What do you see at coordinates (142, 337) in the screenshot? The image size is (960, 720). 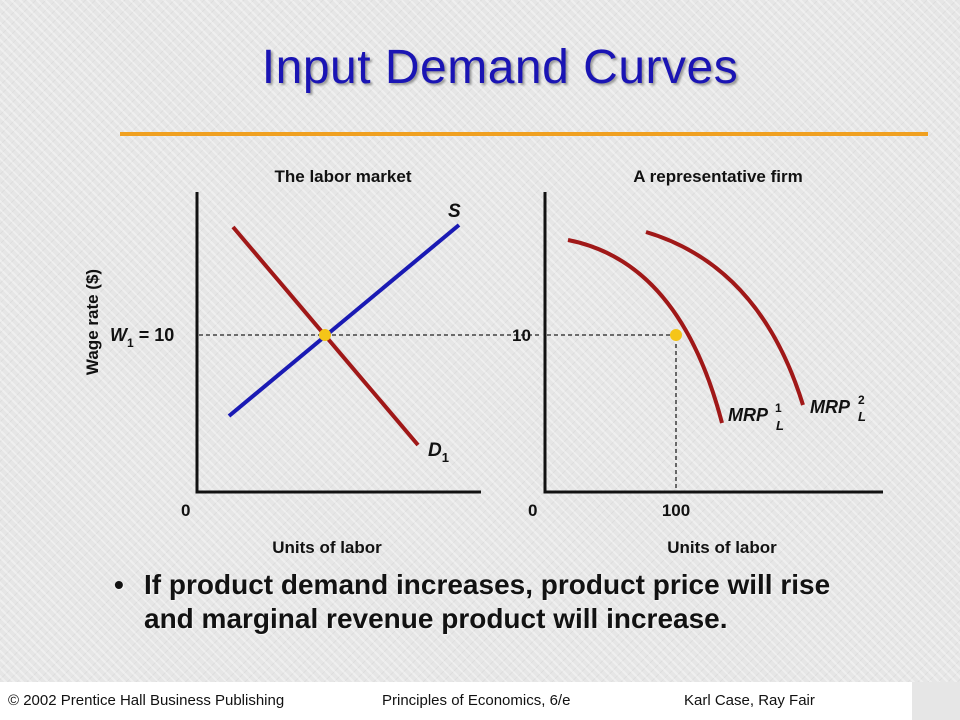 I see `wage-level-label: W1 = 10` at bounding box center [142, 337].